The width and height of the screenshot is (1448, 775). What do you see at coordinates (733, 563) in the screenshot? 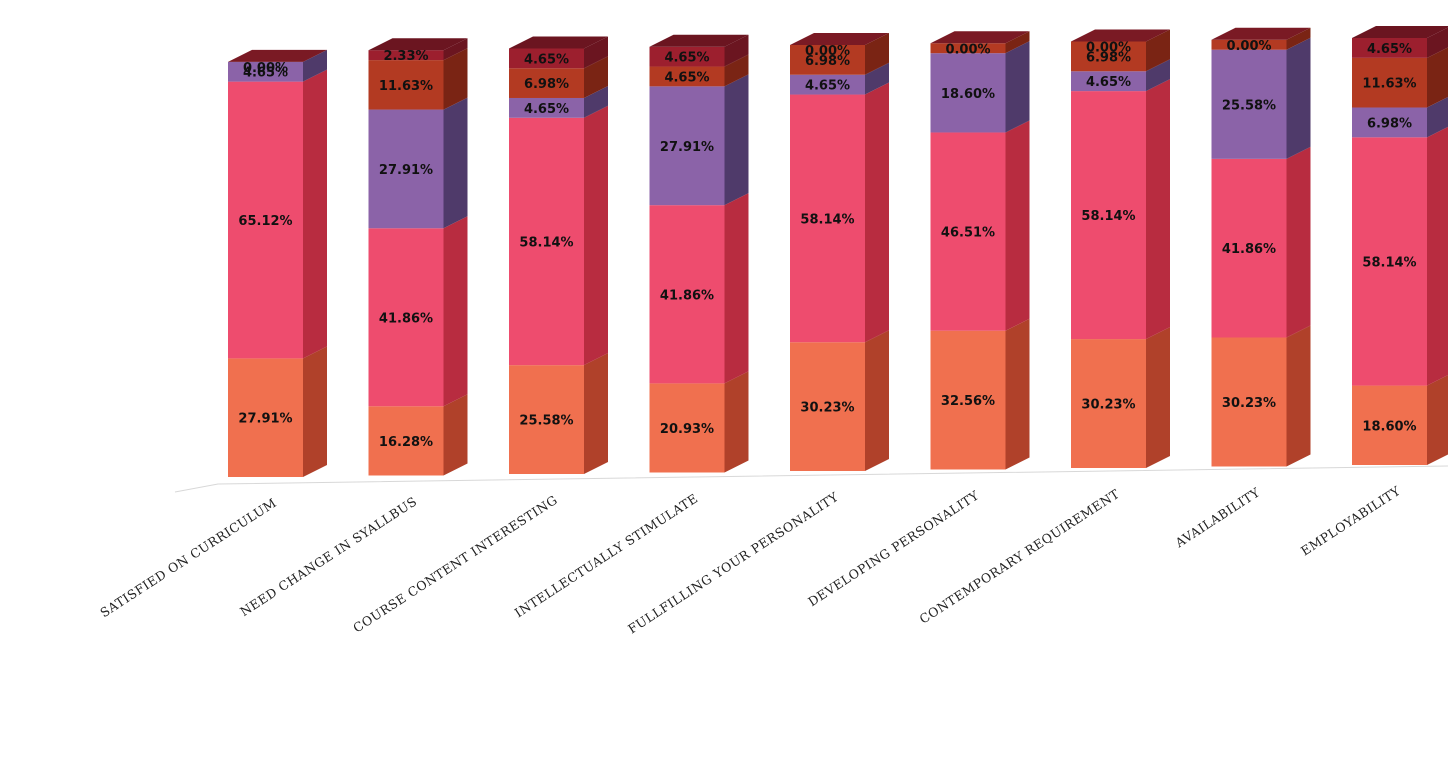
I see `category-label: FULLFILLING YOUR PERSONALITY` at bounding box center [733, 563].